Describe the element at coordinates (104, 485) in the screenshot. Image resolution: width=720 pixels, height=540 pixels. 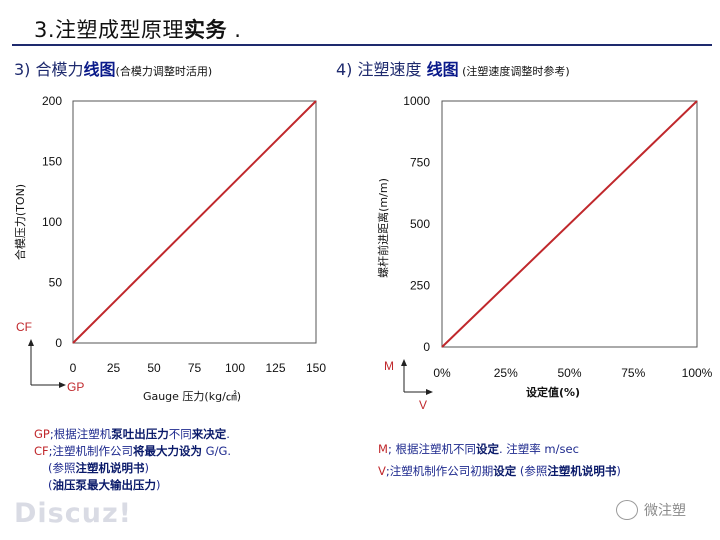
I see `left-note-3: (油压泵最大输出压力)` at that location.